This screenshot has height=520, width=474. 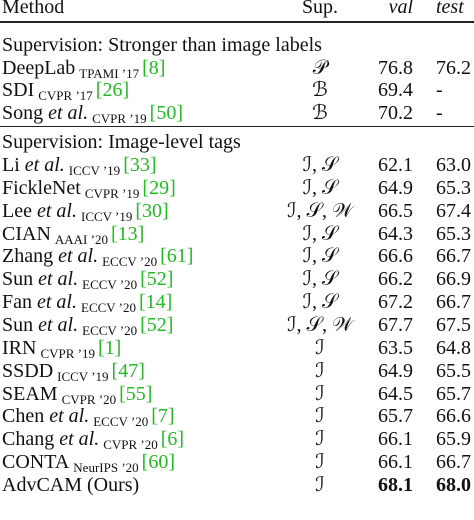 I want to click on supervision: ℐ, 𝒮, 𝒲, so click(x=320, y=325).